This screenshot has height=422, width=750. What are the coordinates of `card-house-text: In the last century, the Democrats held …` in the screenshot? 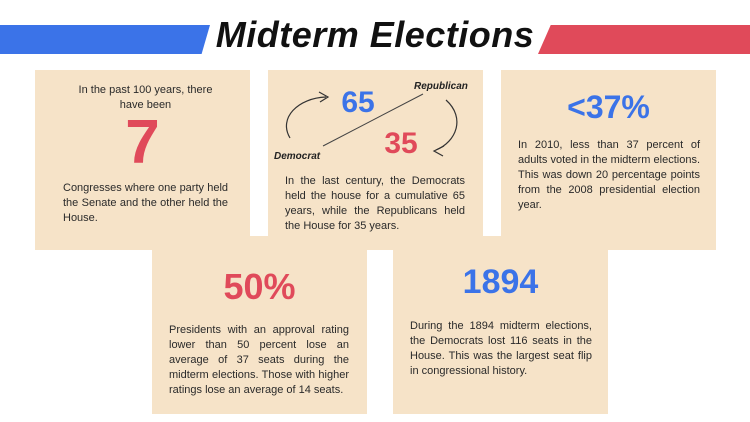 It's located at (375, 203).